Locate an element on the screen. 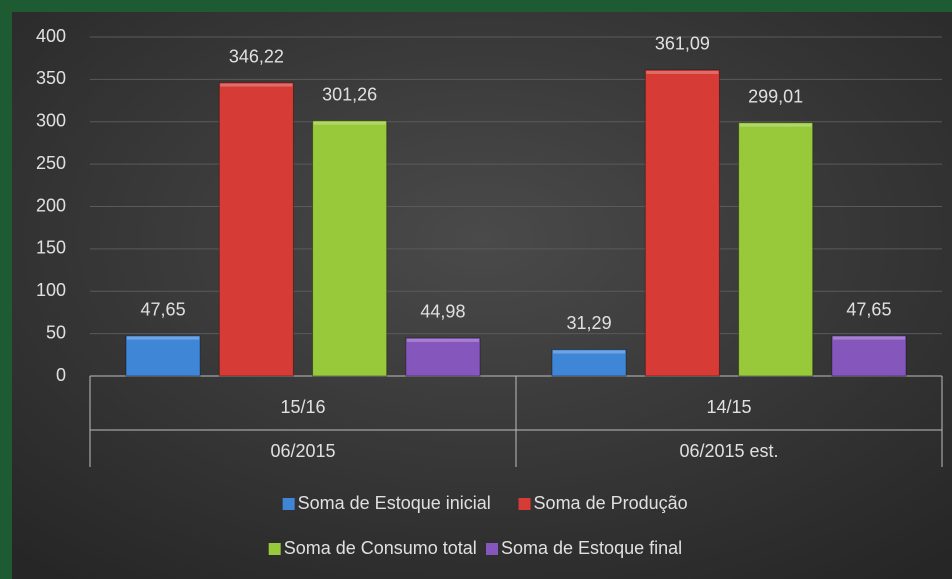 Image resolution: width=952 pixels, height=579 pixels. x-group-label: 06/2015 is located at coordinates (302, 451).